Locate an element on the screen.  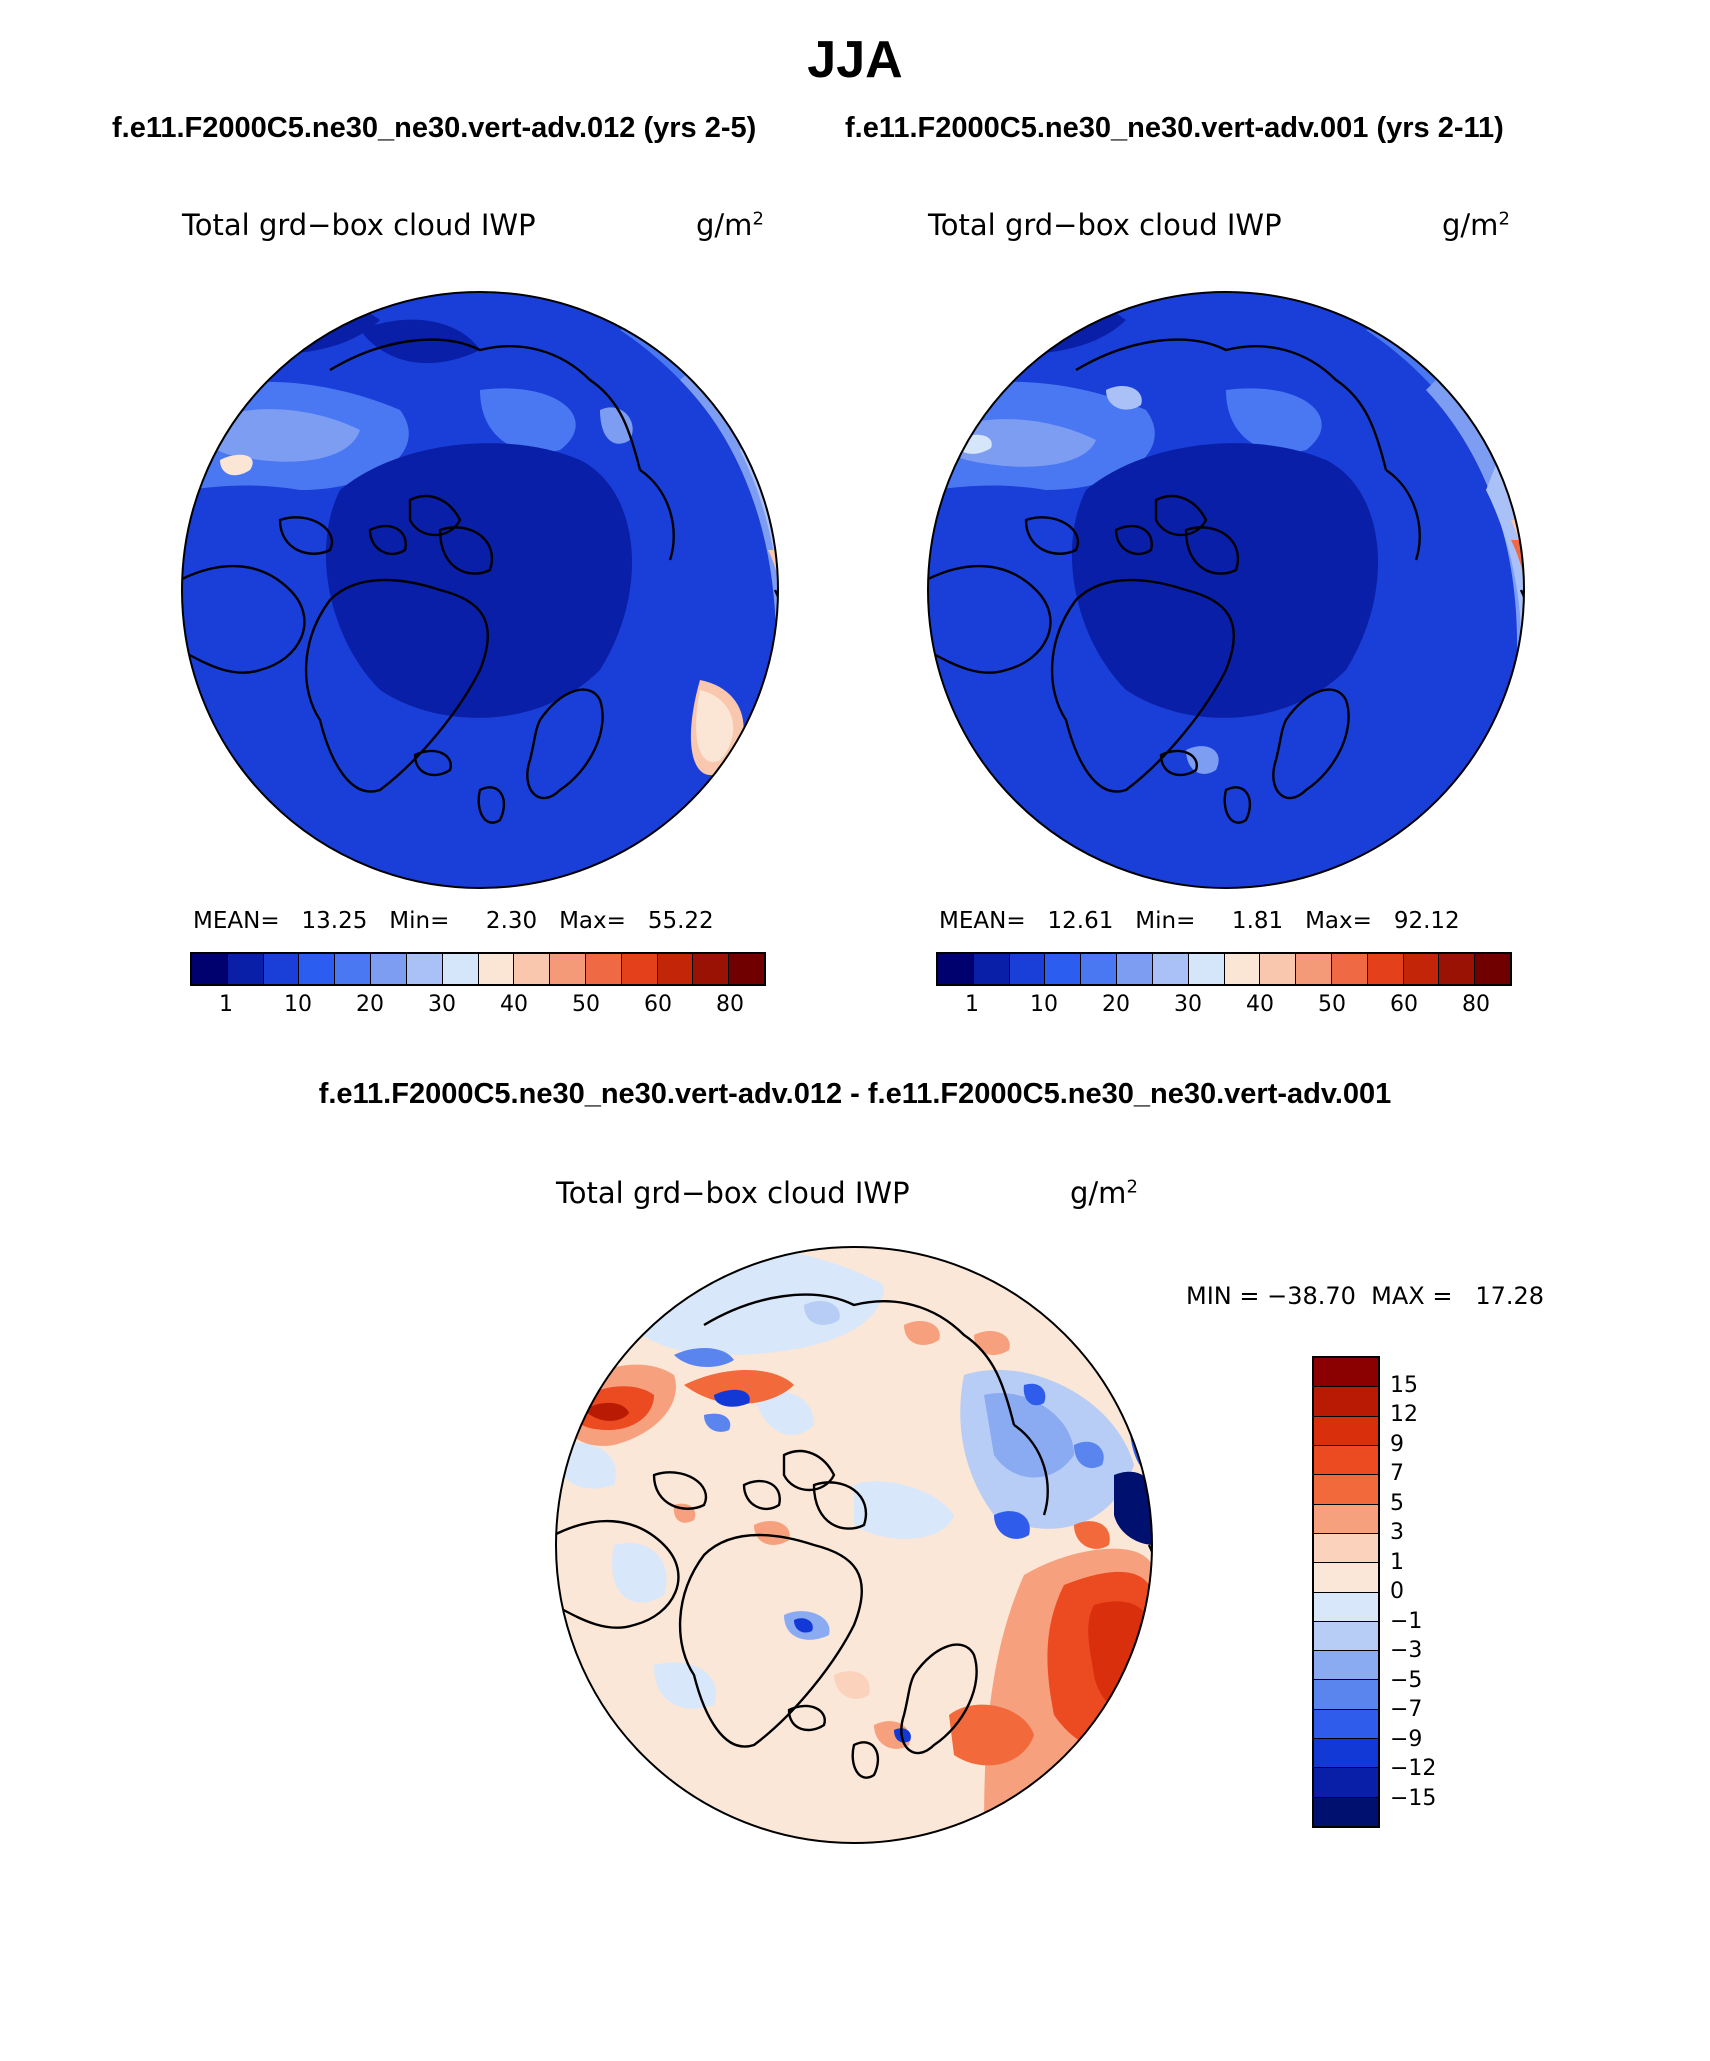
panel1-colorbar is located at coordinates (478, 969).